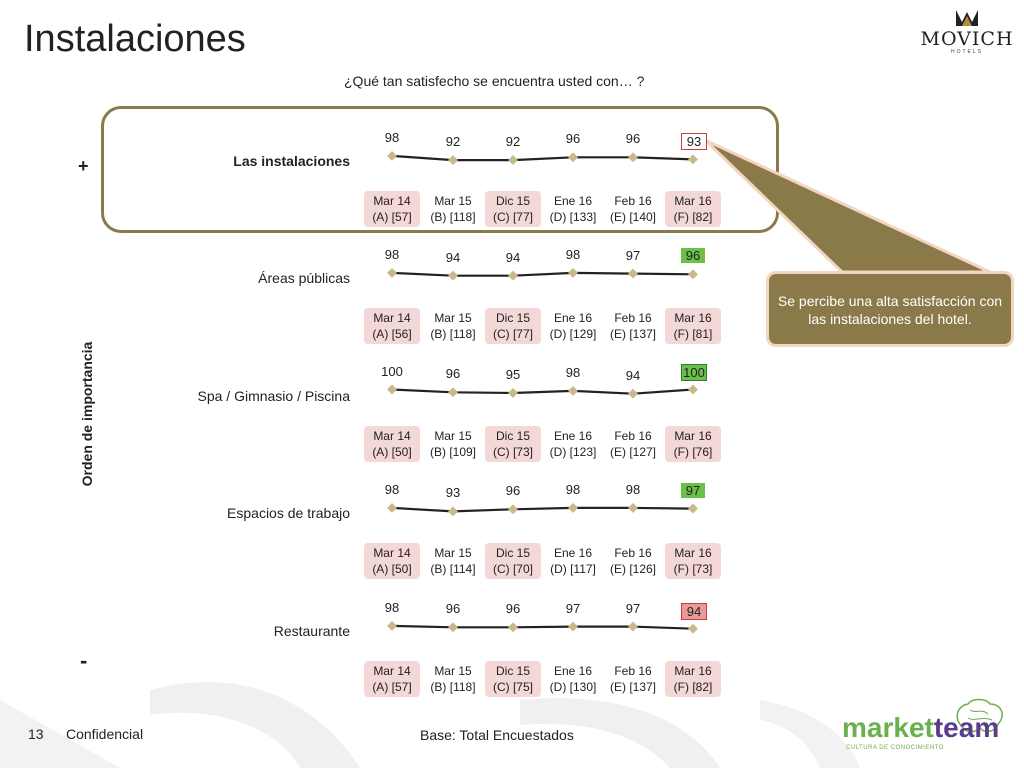 This screenshot has width=1024, height=768. What do you see at coordinates (573, 444) in the screenshot?
I see `category-label: Ene 16 (D) [123]` at bounding box center [573, 444].